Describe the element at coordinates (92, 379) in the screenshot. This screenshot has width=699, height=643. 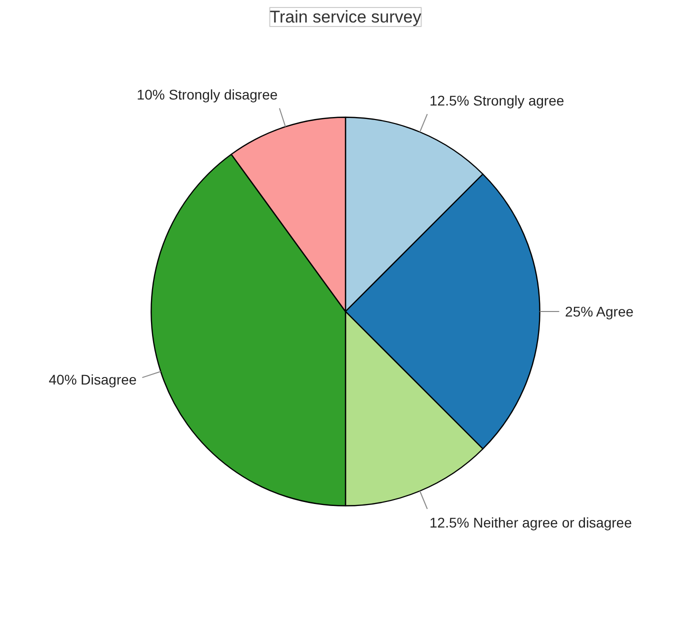
I see `slice-label: 40% Disagree` at that location.